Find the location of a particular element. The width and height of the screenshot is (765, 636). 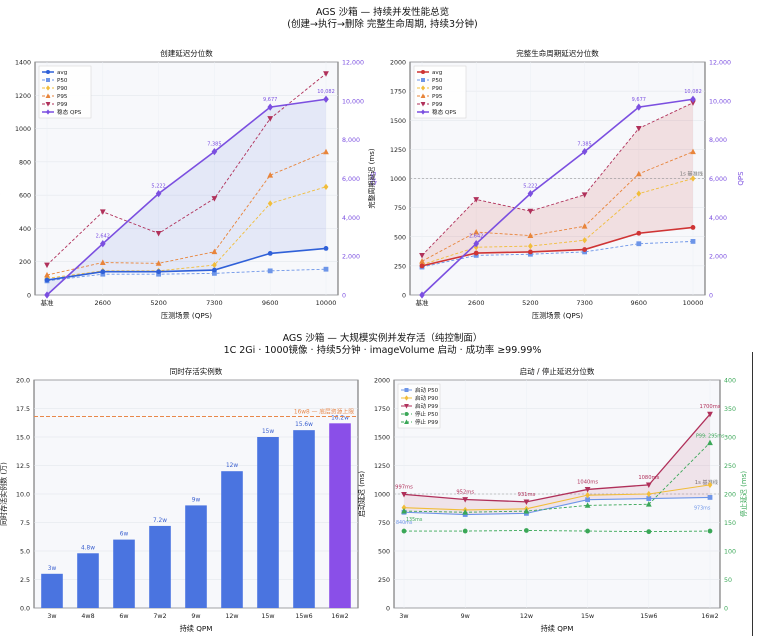

x-tick-label: 6w is located at coordinates (123, 616).